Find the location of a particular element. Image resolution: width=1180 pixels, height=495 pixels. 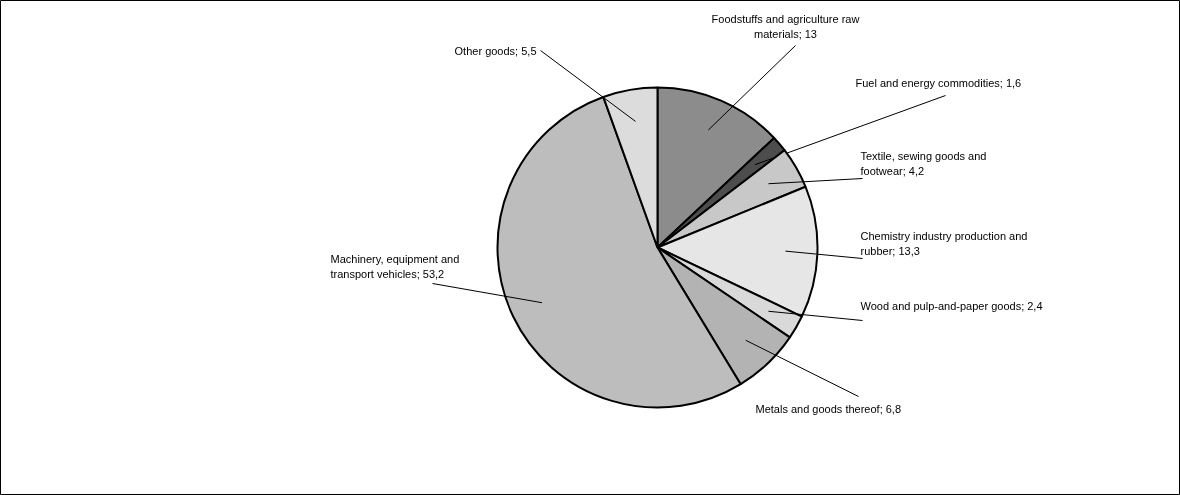

slice-label: Fuel and energy commodities; 1,6 is located at coordinates (938, 82).